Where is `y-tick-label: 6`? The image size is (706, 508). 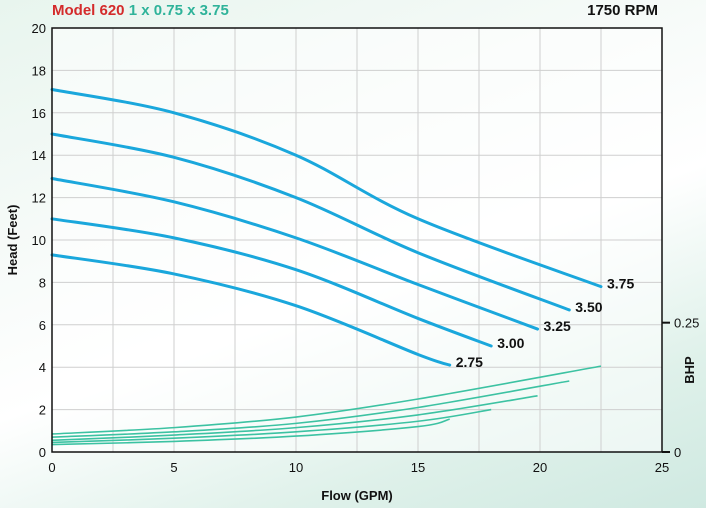
y-tick-label: 6 is located at coordinates (42, 325).